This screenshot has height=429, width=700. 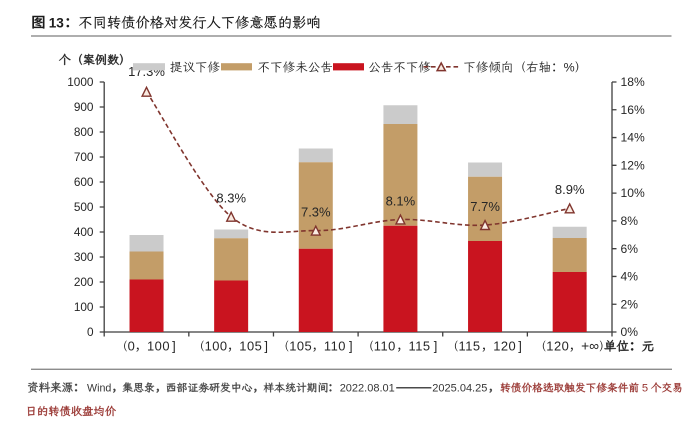 I want to click on svg-text: 2022.08.01, so click(x=367, y=388).